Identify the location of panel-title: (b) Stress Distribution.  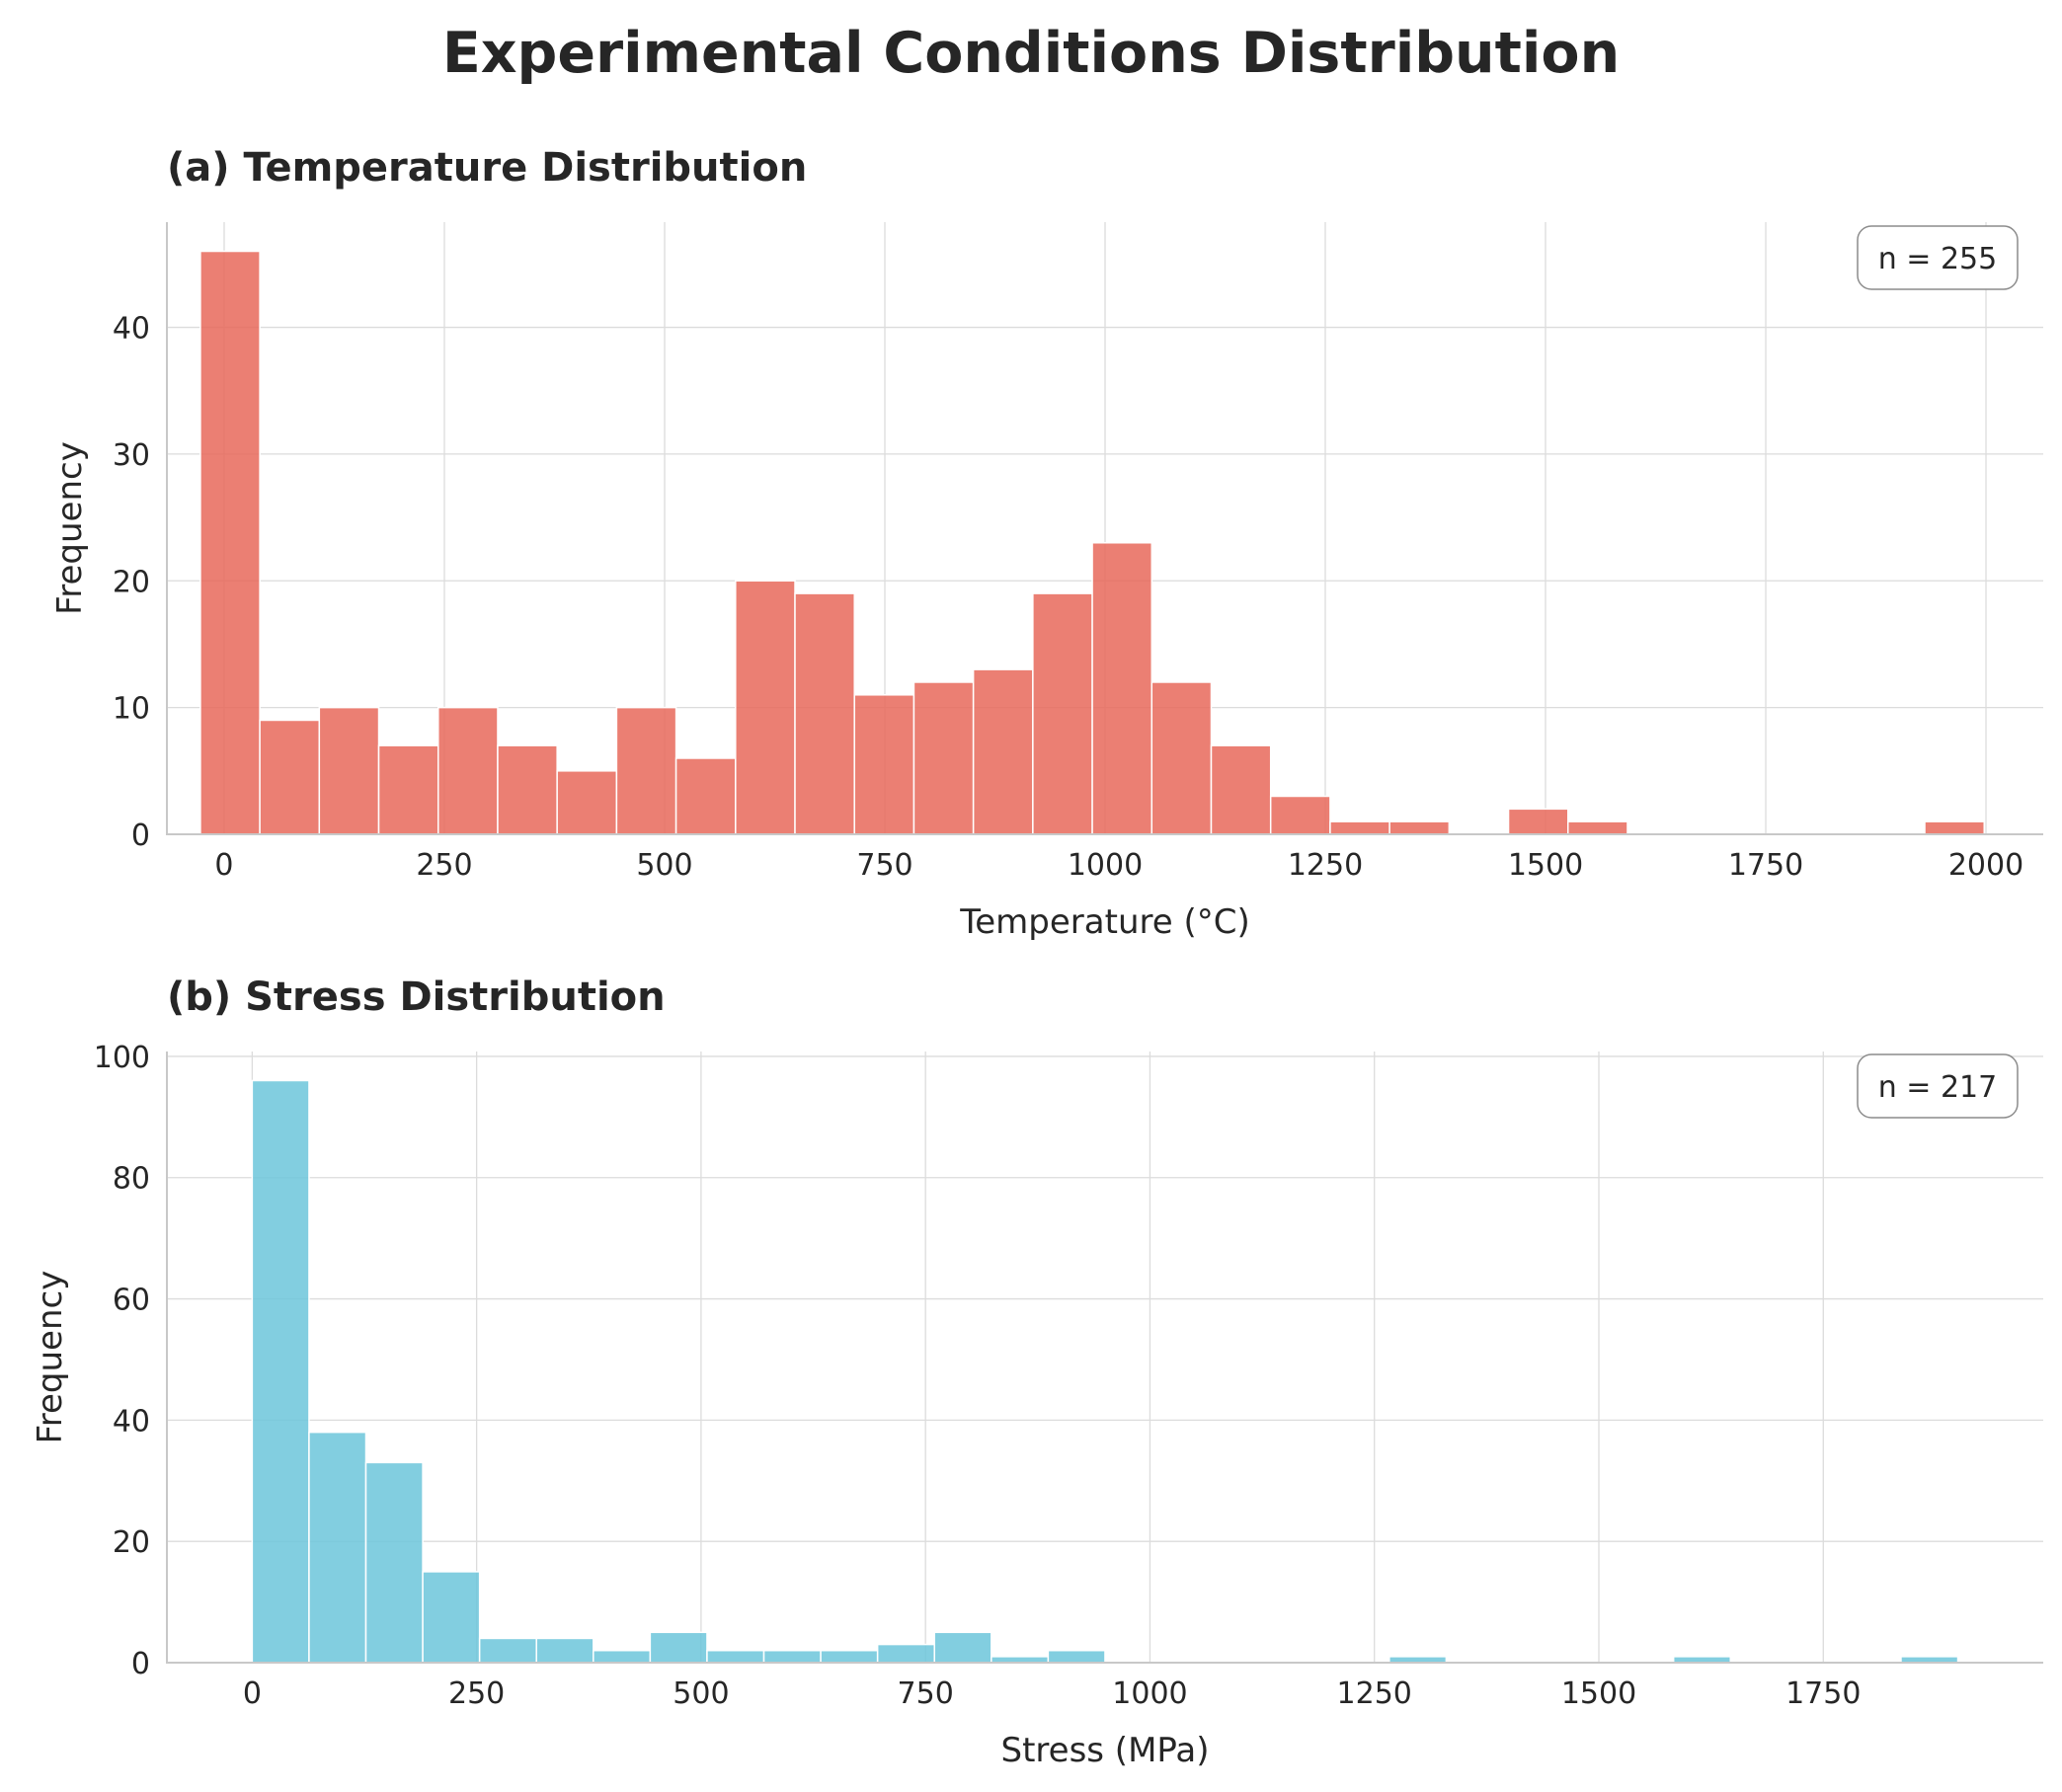
(416, 997).